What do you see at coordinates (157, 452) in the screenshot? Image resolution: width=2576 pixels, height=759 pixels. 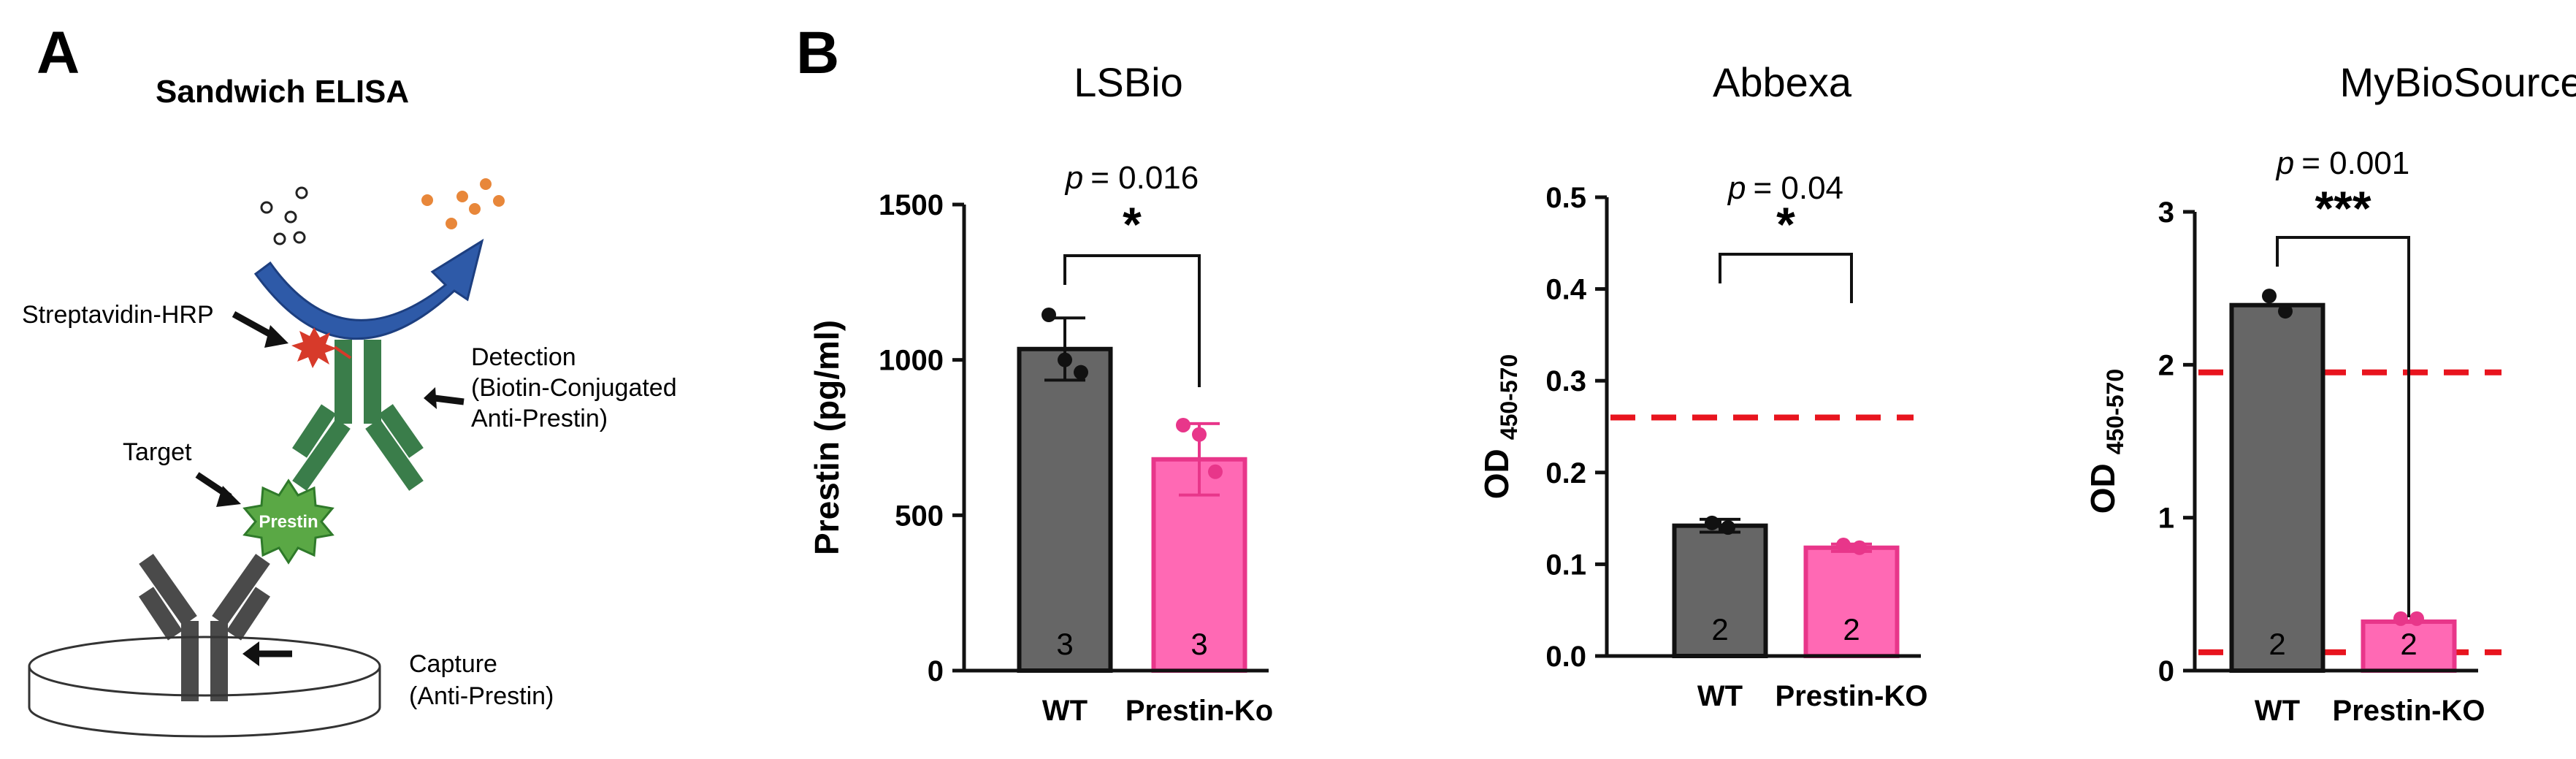 I see `target-label: Target` at bounding box center [157, 452].